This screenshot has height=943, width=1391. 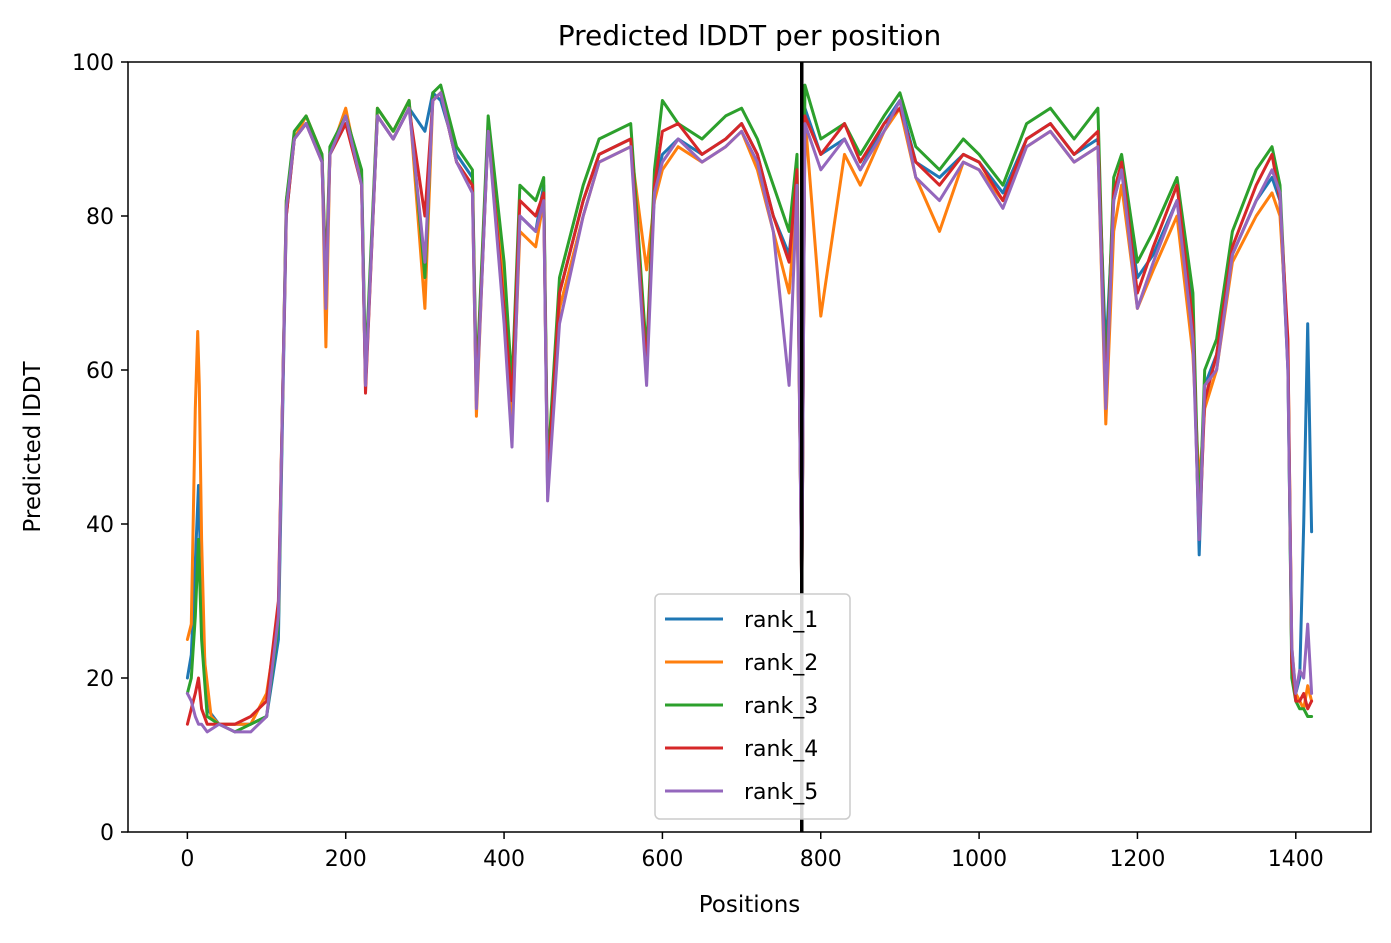 I want to click on x-tick-label: 0, so click(x=187, y=859).